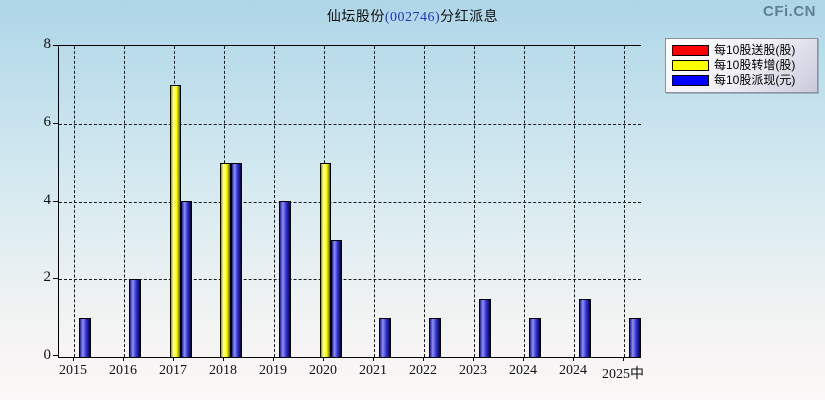  I want to click on x-axis-label-2018: 2018, so click(223, 370).